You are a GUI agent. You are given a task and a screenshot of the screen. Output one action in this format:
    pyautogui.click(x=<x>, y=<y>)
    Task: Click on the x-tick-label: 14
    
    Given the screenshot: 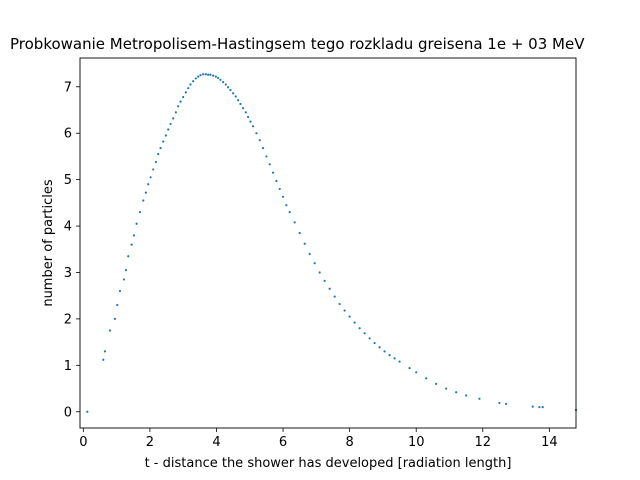 What is the action you would take?
    pyautogui.click(x=549, y=442)
    